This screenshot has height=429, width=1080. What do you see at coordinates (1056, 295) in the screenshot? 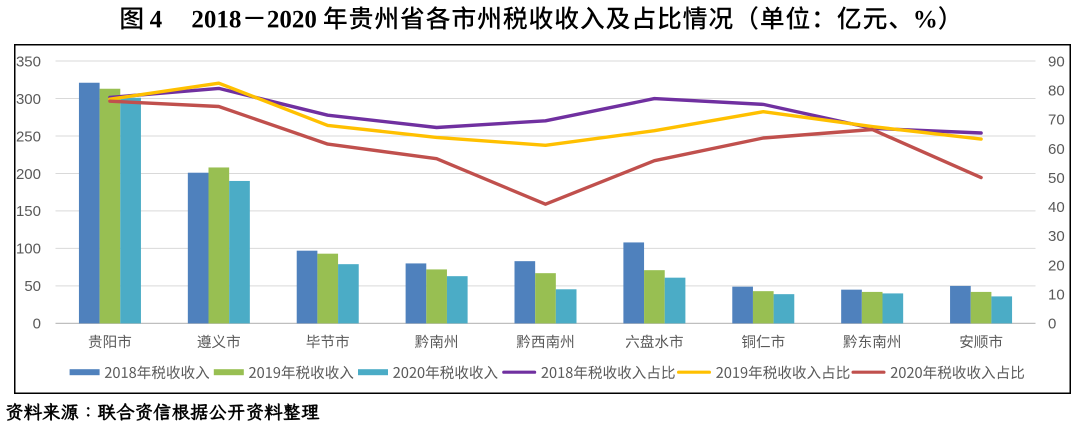
I see `svg-text: 10` at bounding box center [1056, 295].